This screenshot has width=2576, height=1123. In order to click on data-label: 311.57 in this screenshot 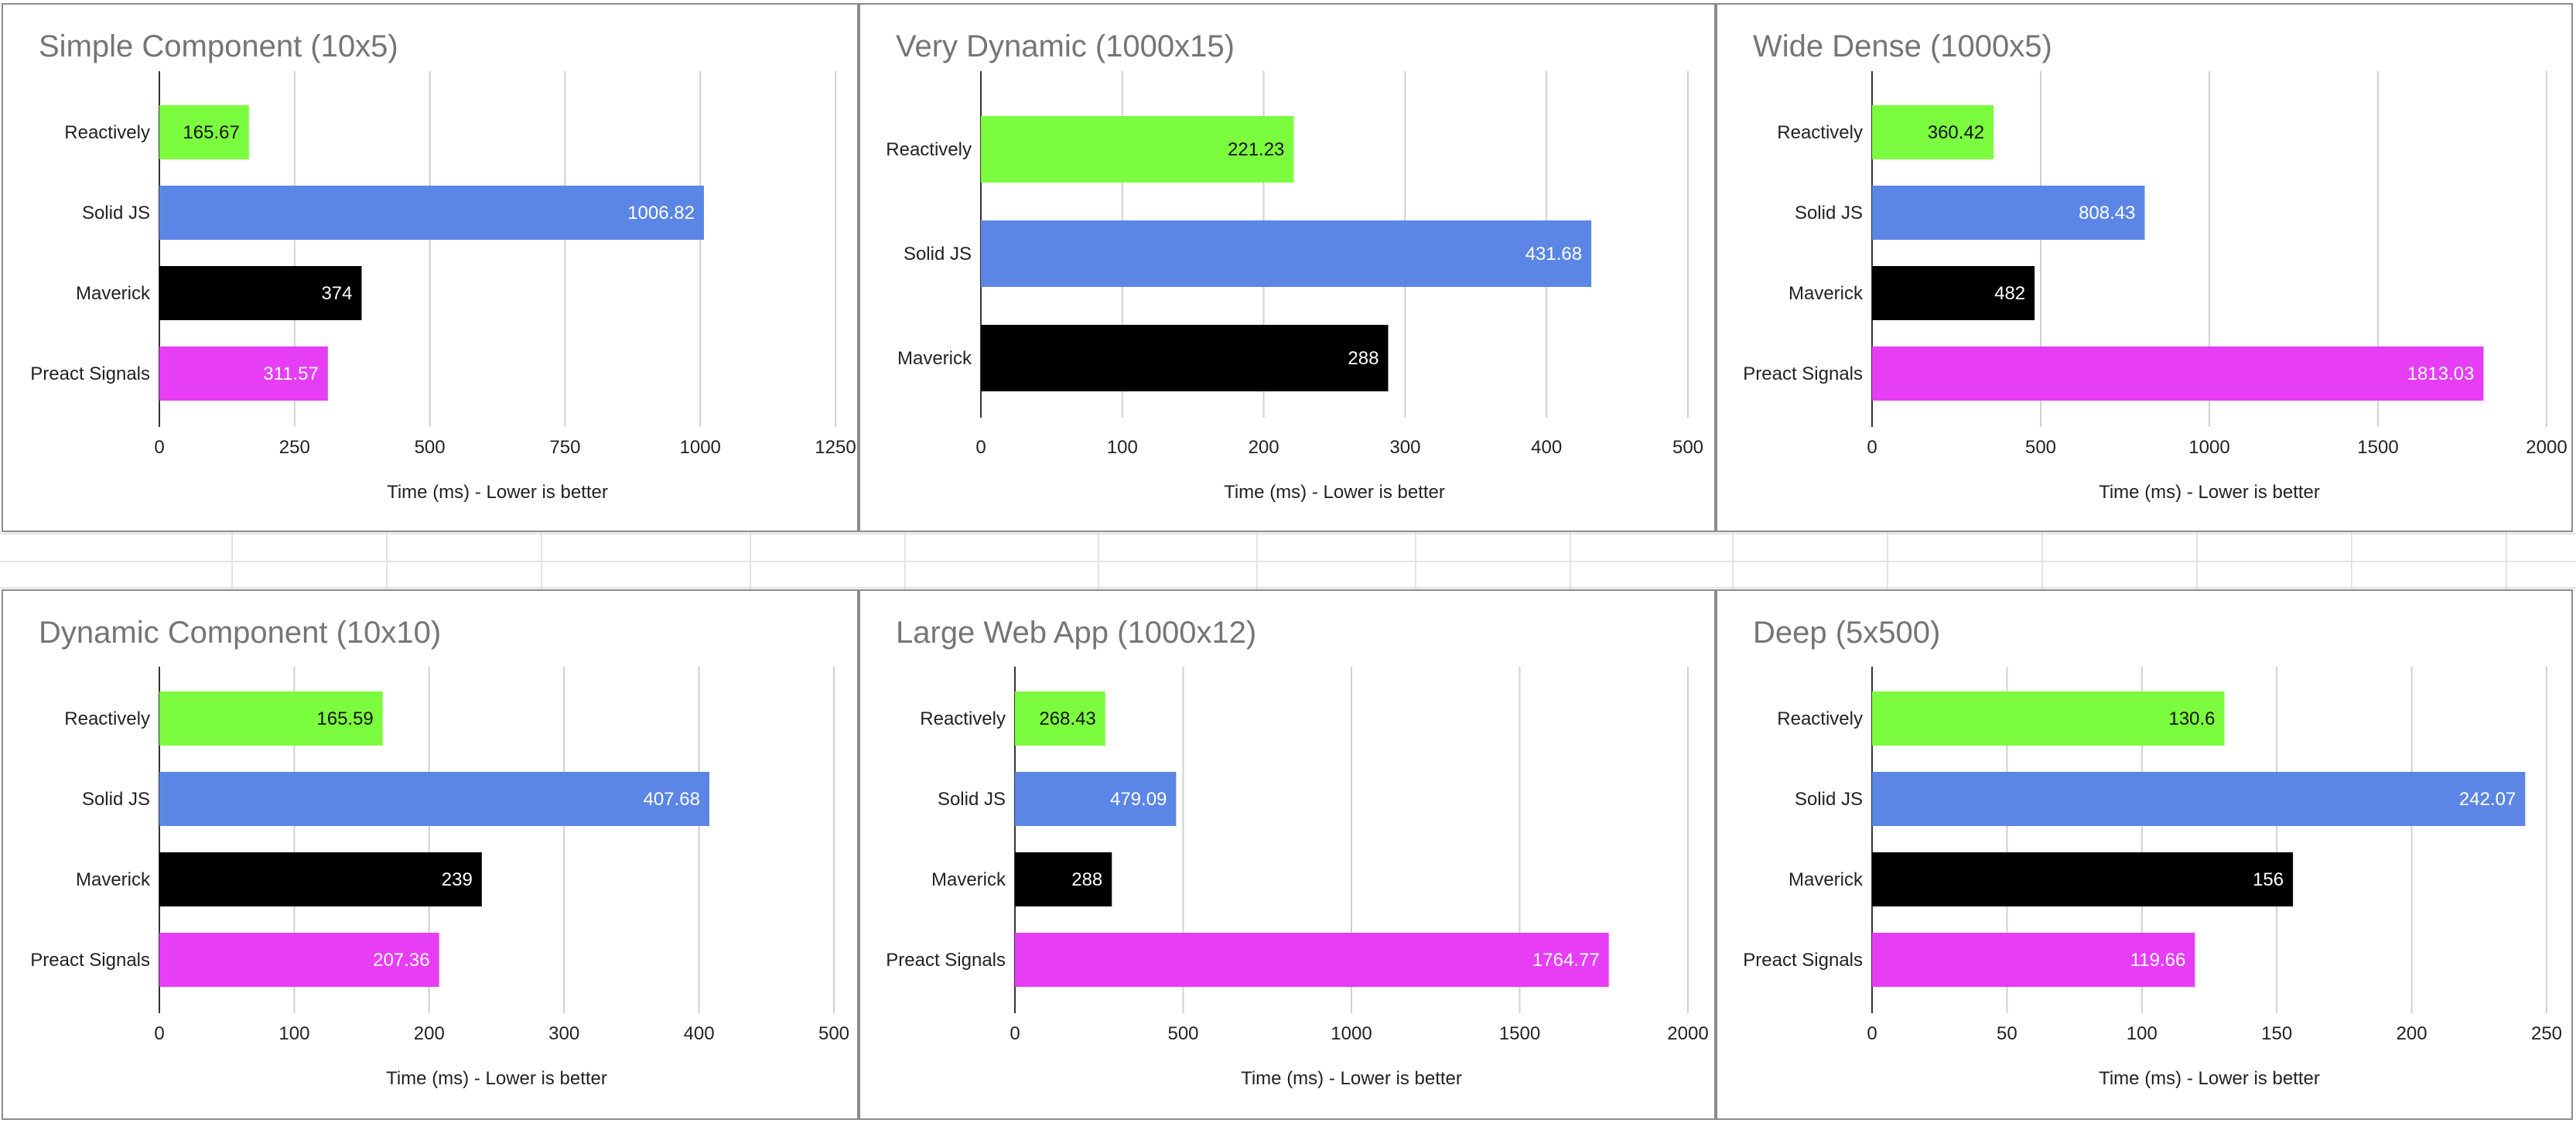, I will do `click(291, 374)`.